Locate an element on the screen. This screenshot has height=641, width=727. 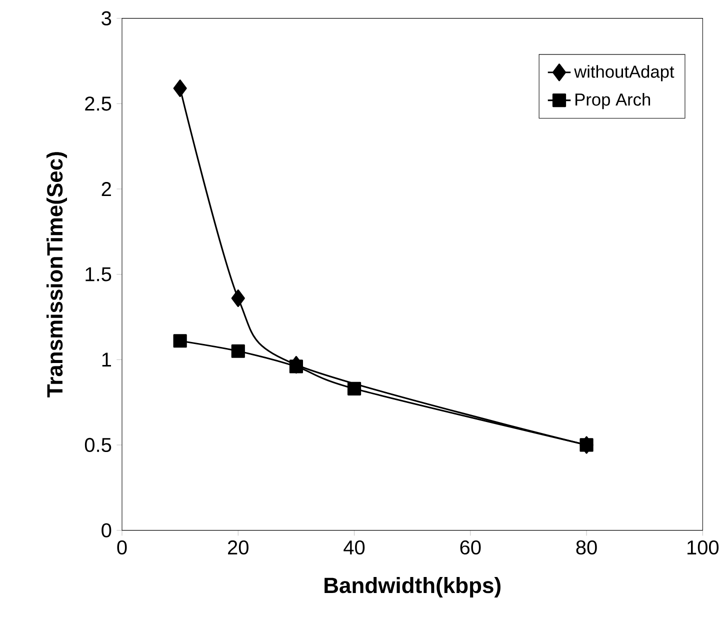
y-axis-title: TransmissionTime(Sec) is located at coordinates (56, 275).